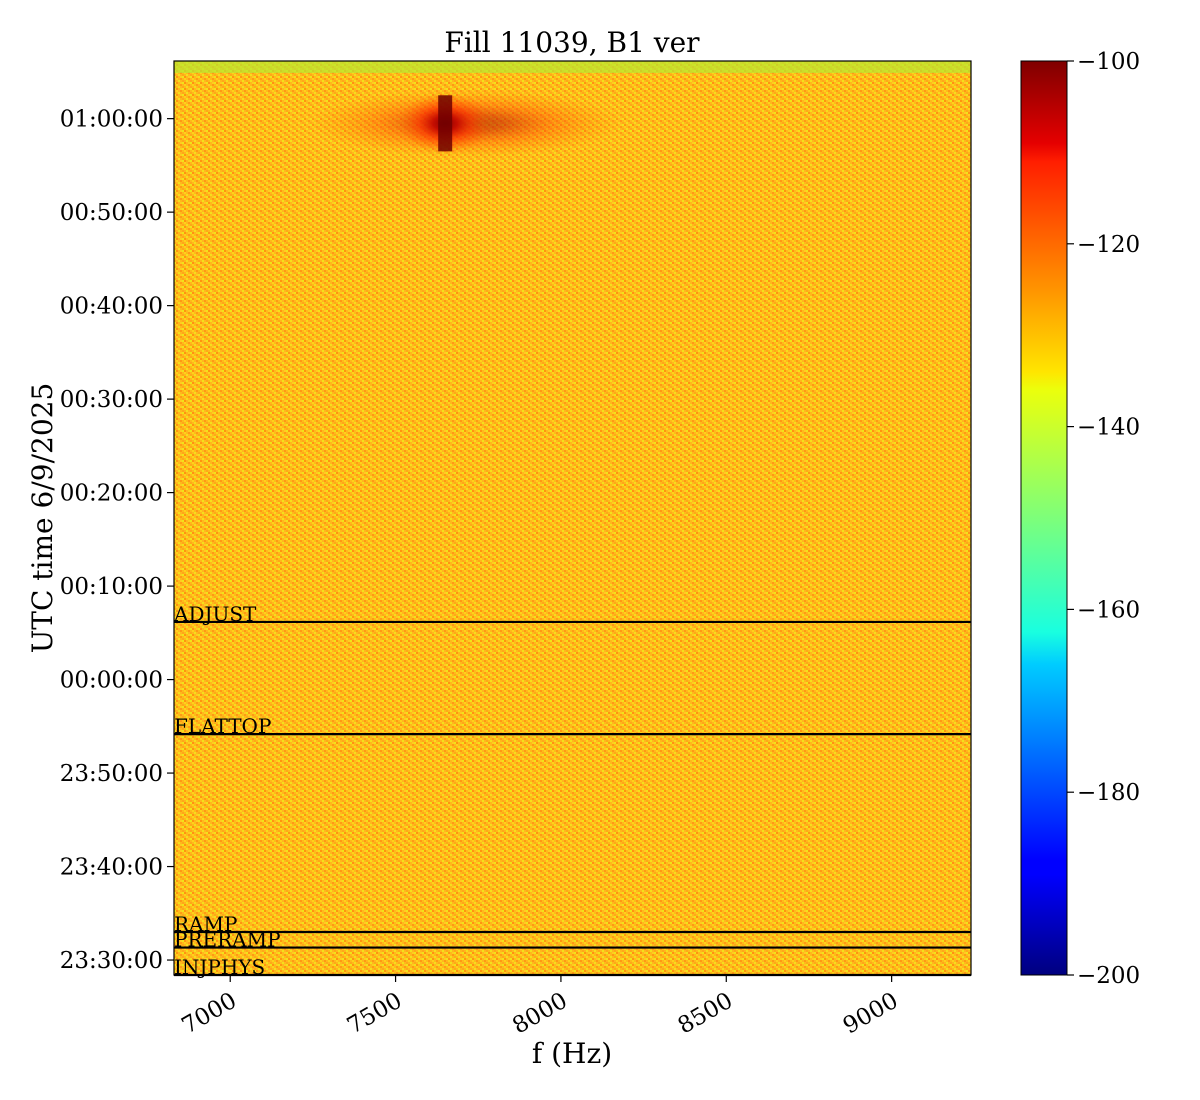  Describe the element at coordinates (1108, 62) in the screenshot. I see `colorbar-tick-label: −100` at that location.